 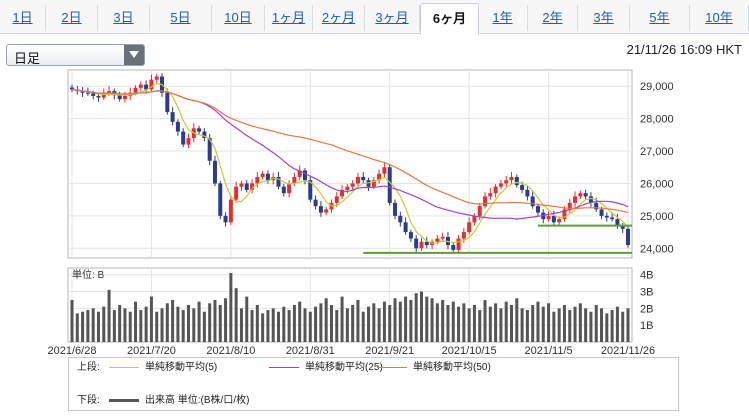 I want to click on volume-tick-label: 1B, so click(x=646, y=326).